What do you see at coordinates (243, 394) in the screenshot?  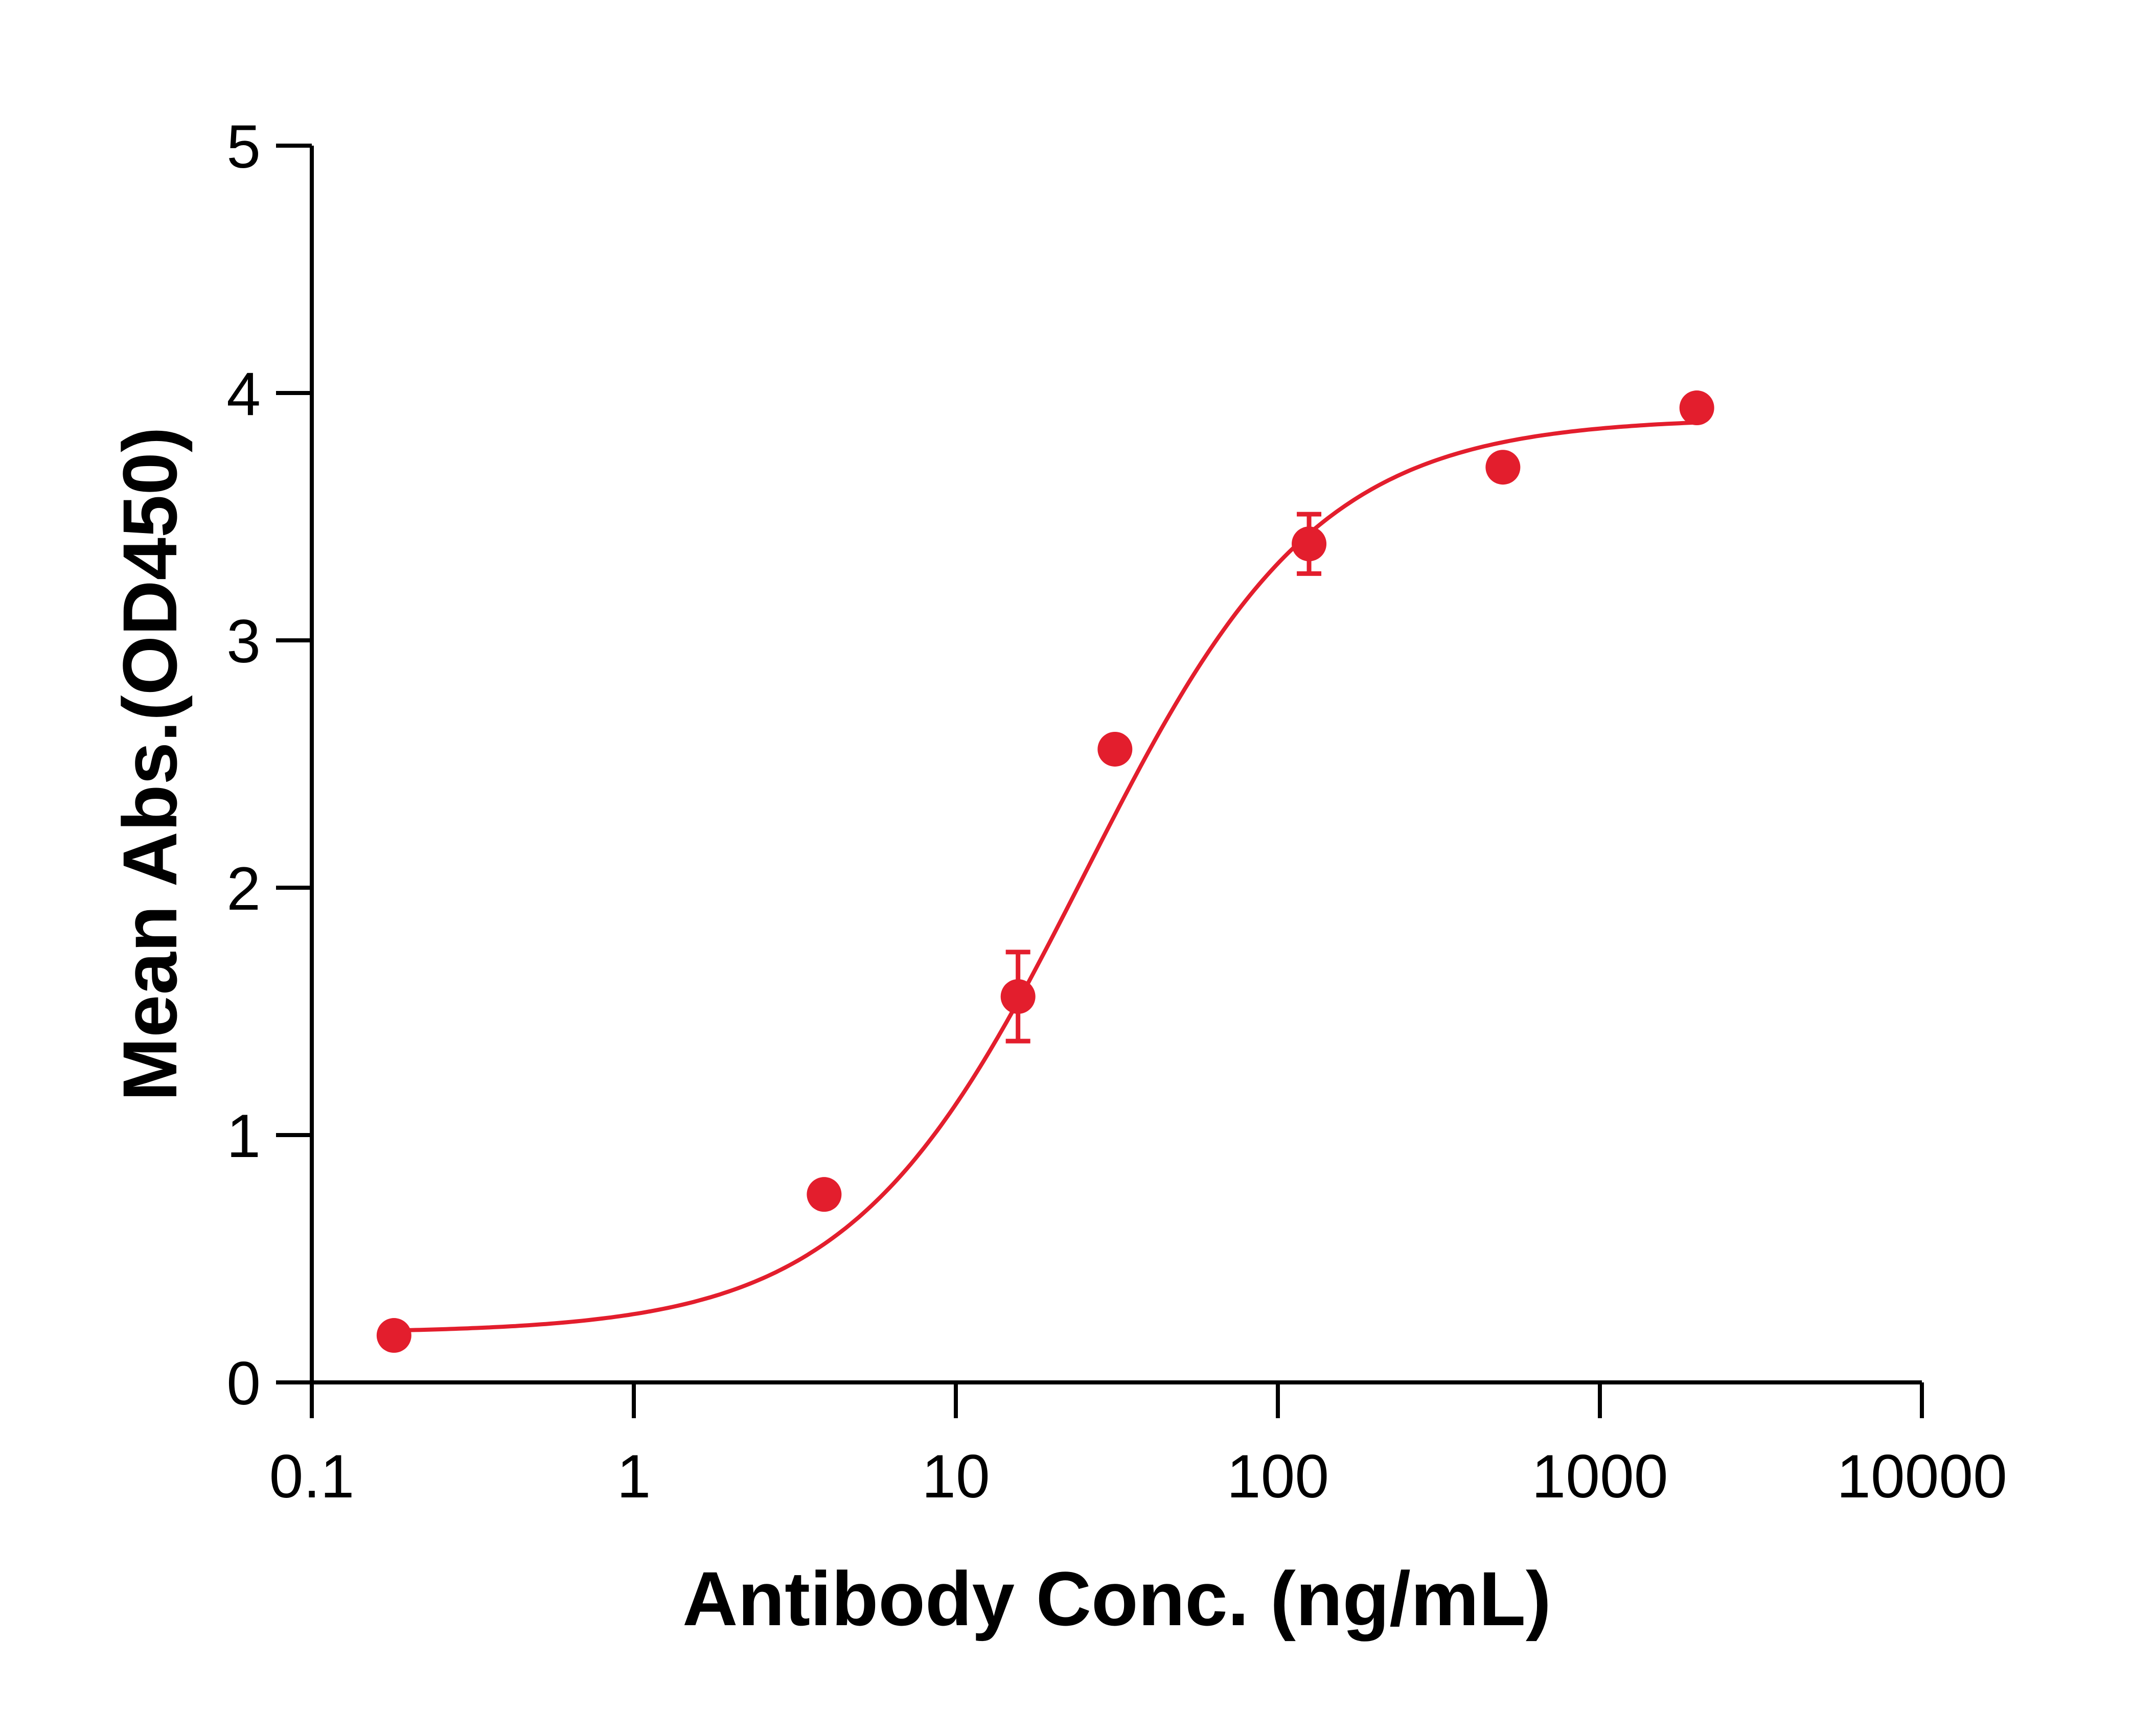 I see `y-tick-label: 4` at bounding box center [243, 394].